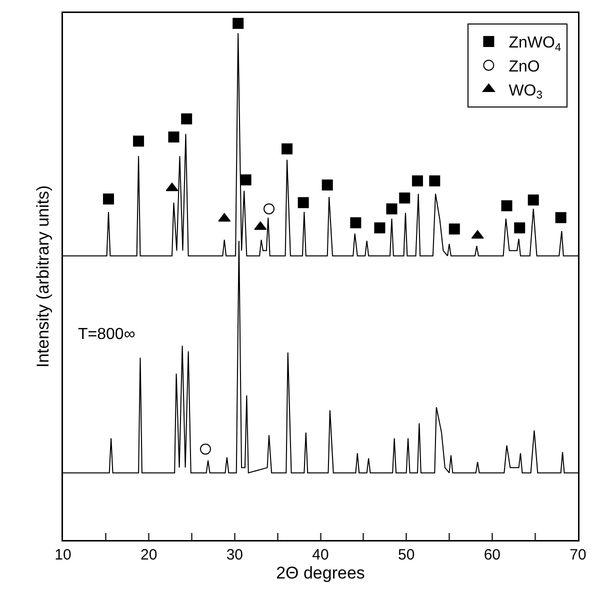 The image size is (595, 596). I want to click on x-tick-label: 10, so click(63, 555).